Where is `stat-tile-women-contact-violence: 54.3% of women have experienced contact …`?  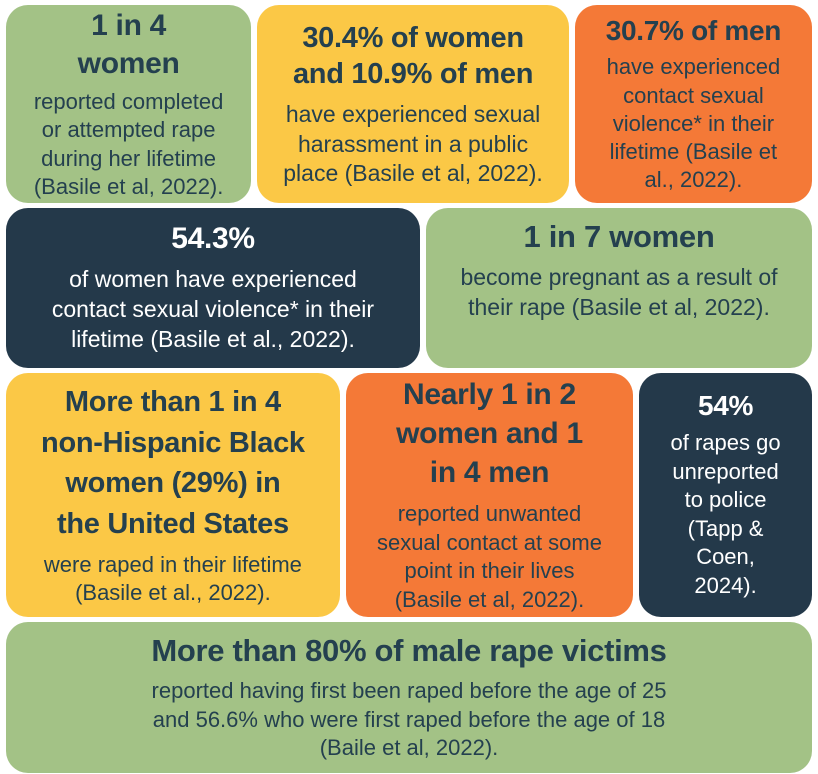
stat-tile-women-contact-violence: 54.3% of women have experienced contact … is located at coordinates (213, 288).